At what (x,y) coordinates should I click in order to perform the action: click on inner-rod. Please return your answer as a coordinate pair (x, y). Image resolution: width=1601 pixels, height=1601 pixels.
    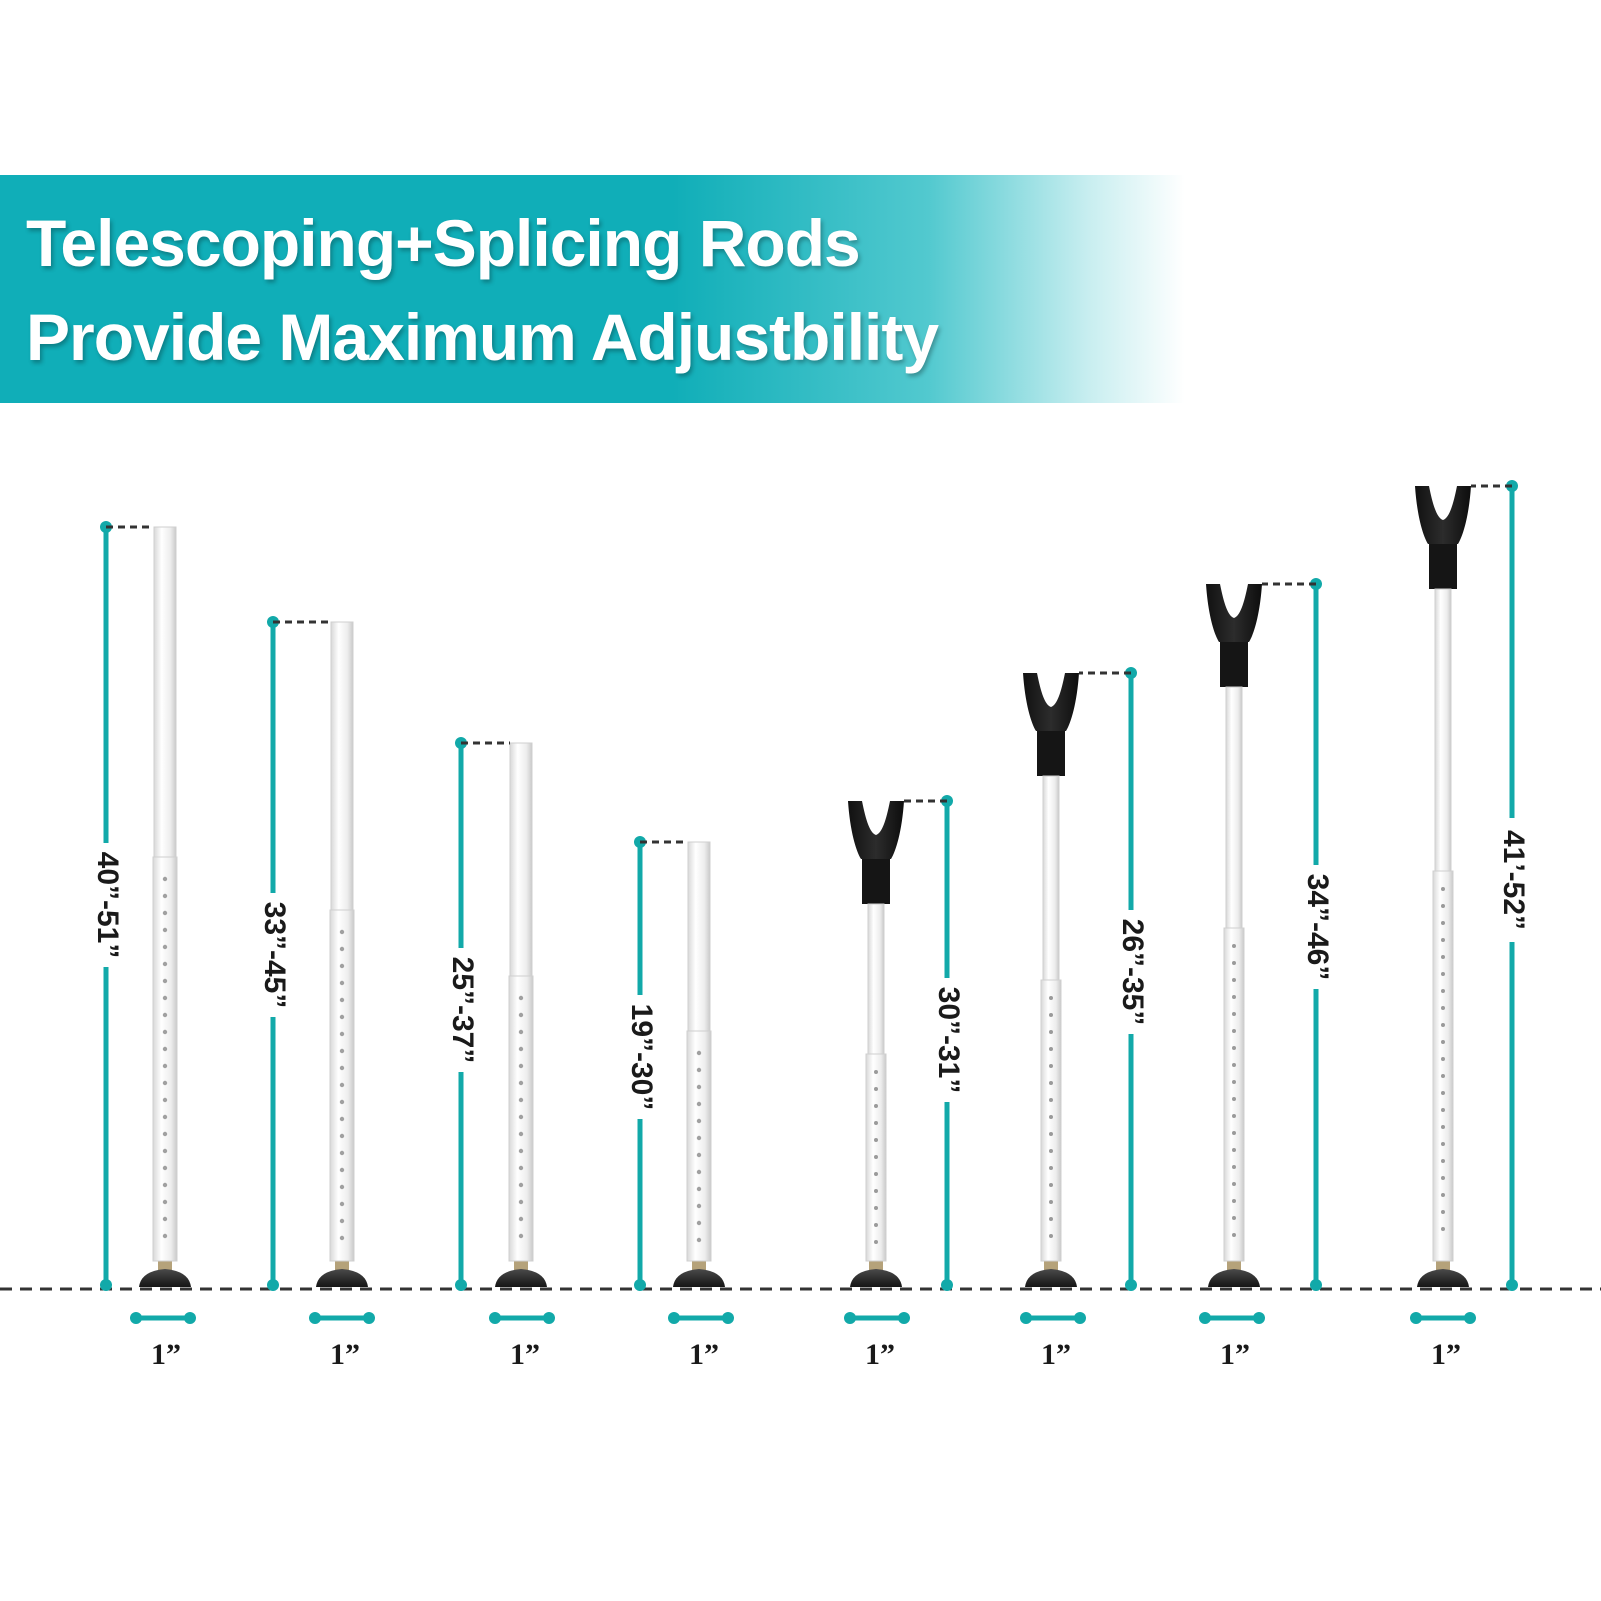
    Looking at the image, I should click on (876, 979).